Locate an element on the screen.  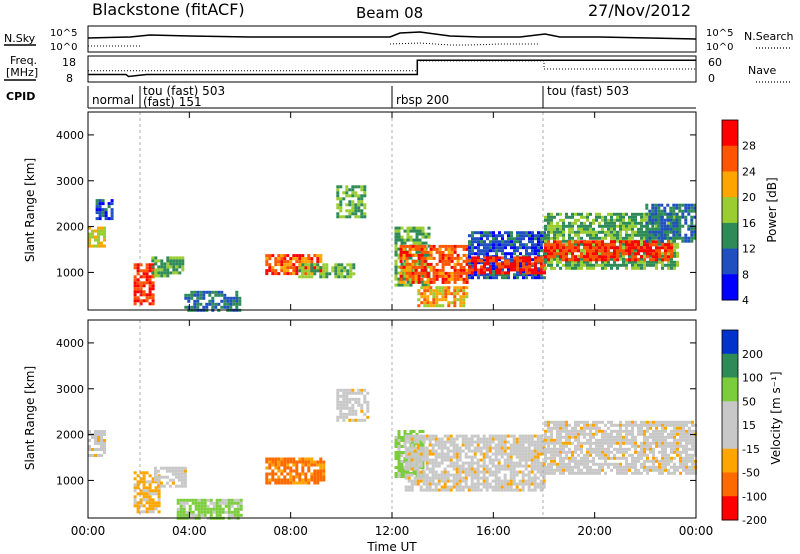
noise-search-label: N.Search is located at coordinates (769, 36).